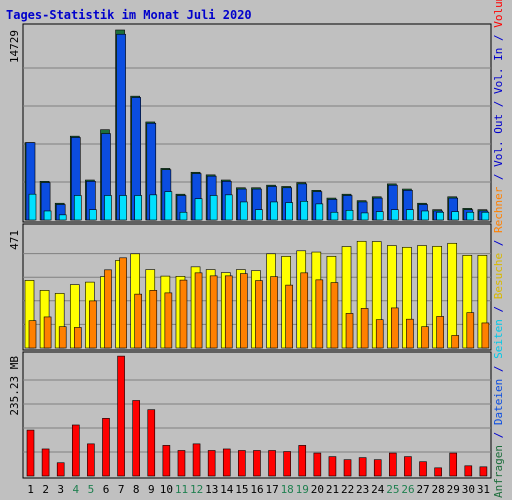 The width and height of the screenshot is (512, 500). Describe the element at coordinates (14, 240) in the screenshot. I see `y-tick-label: 471` at that location.